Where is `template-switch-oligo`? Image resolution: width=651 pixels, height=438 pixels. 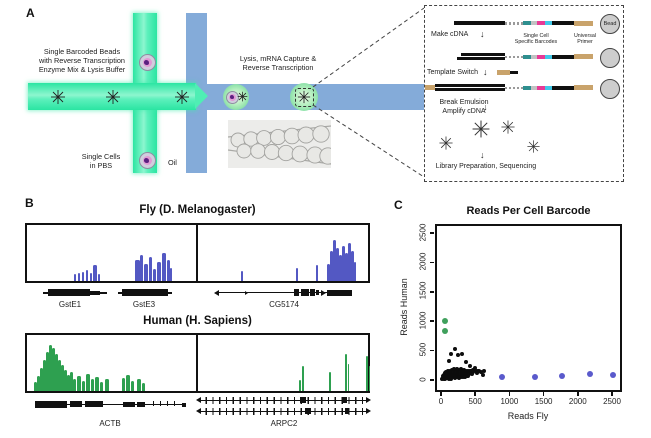 template-switch-oligo is located at coordinates (503, 72).